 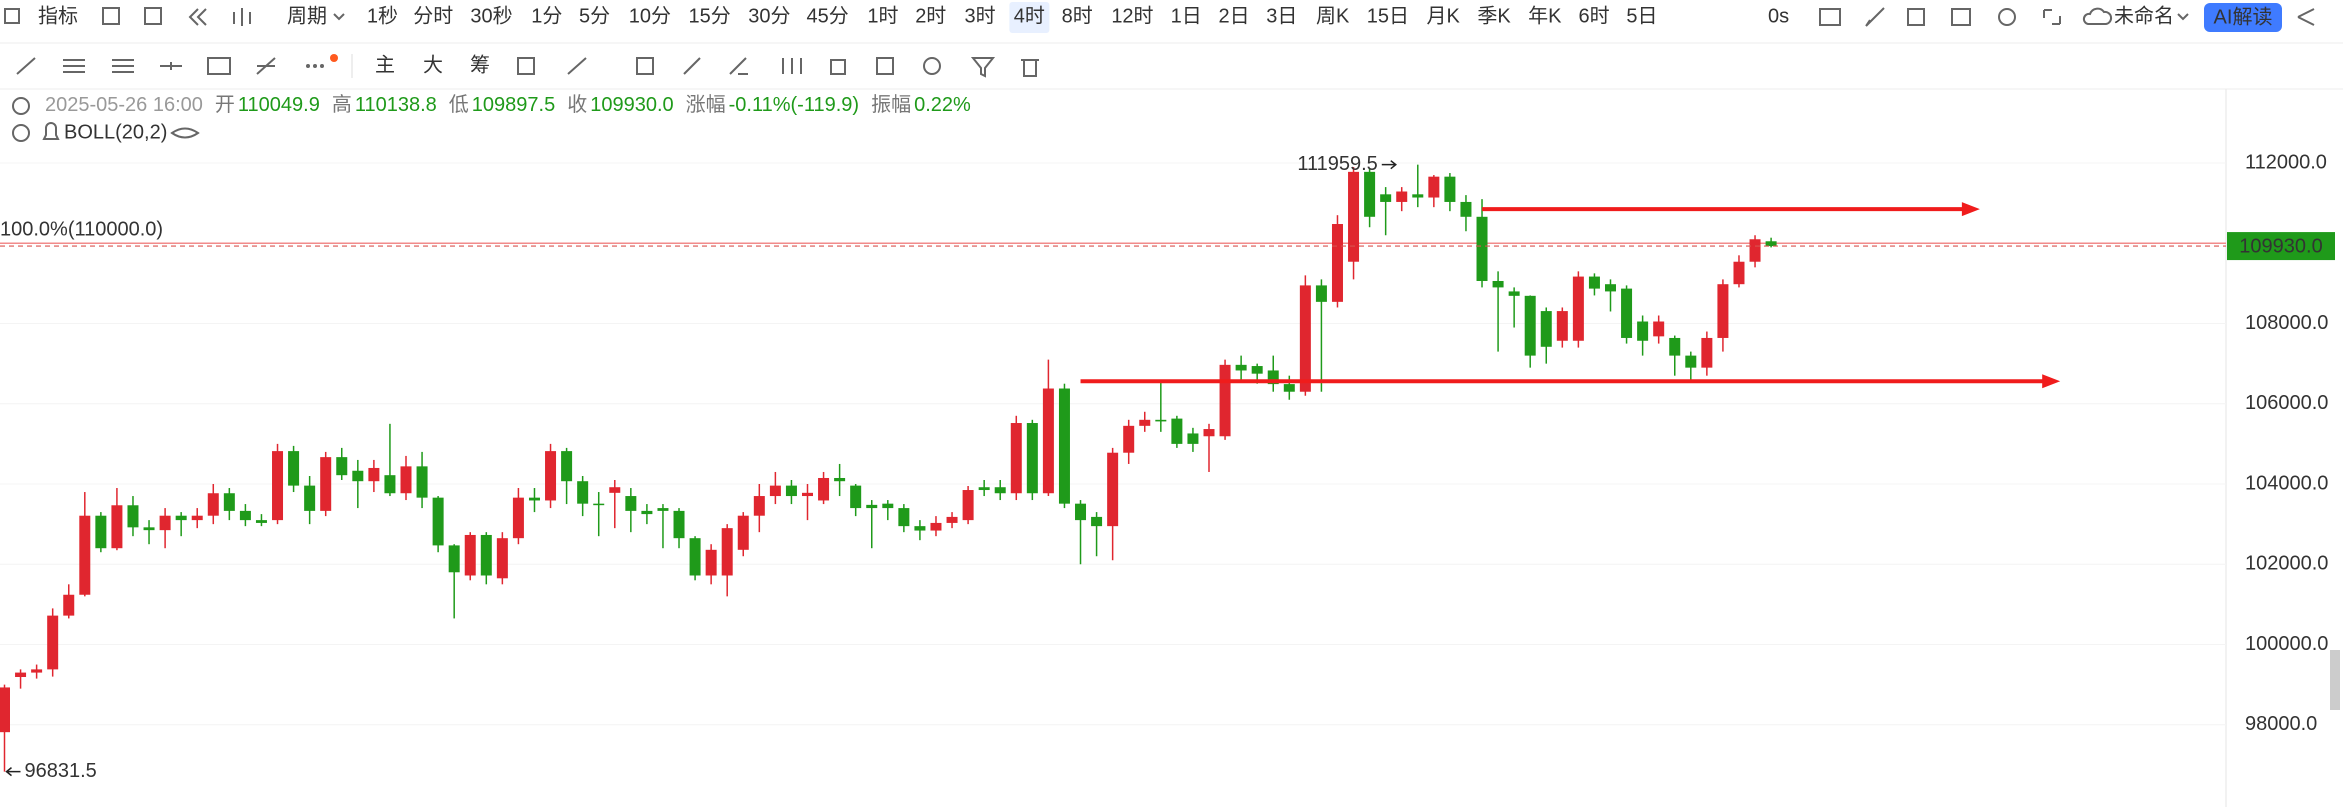 I want to click on settings-icon, so click(x=2007, y=17).